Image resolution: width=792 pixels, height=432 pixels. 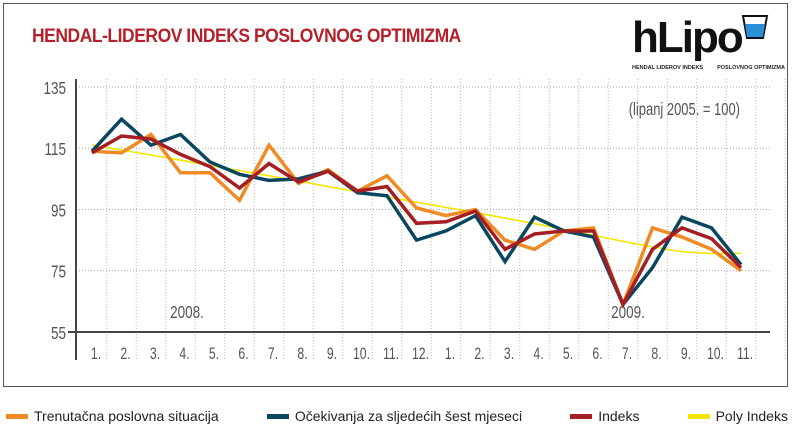 What do you see at coordinates (684, 110) in the screenshot?
I see `base-annotation: (lipanj 2005. = 100)` at bounding box center [684, 110].